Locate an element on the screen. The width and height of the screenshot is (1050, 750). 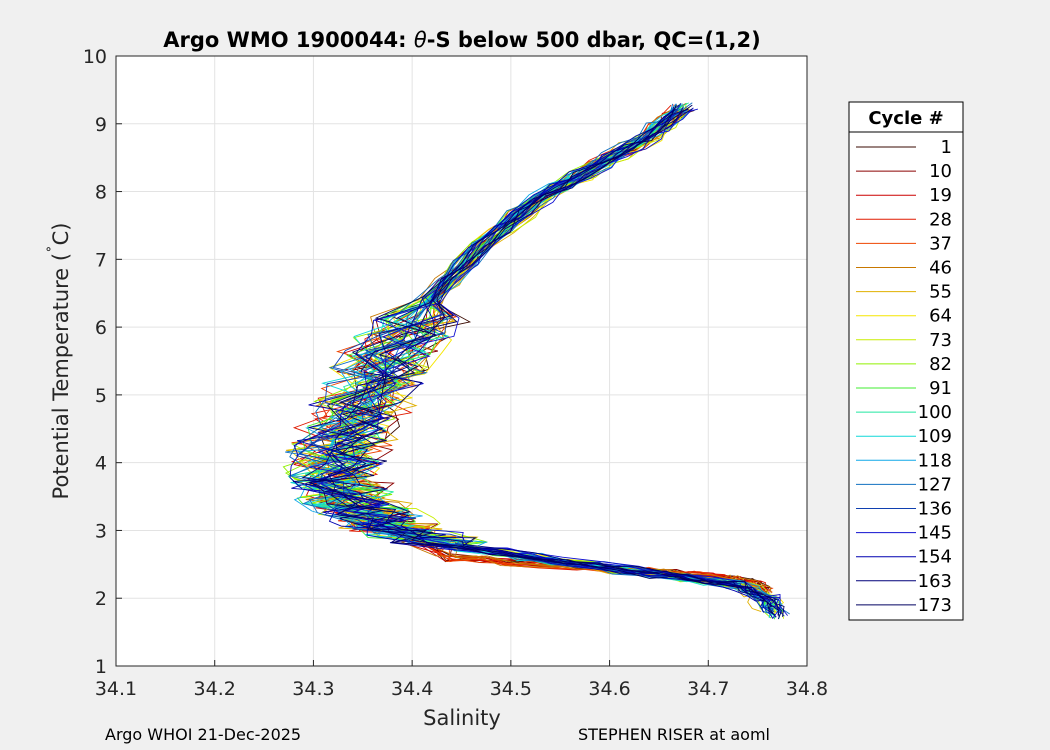
y-tick-label: 10 is located at coordinates (95, 57).